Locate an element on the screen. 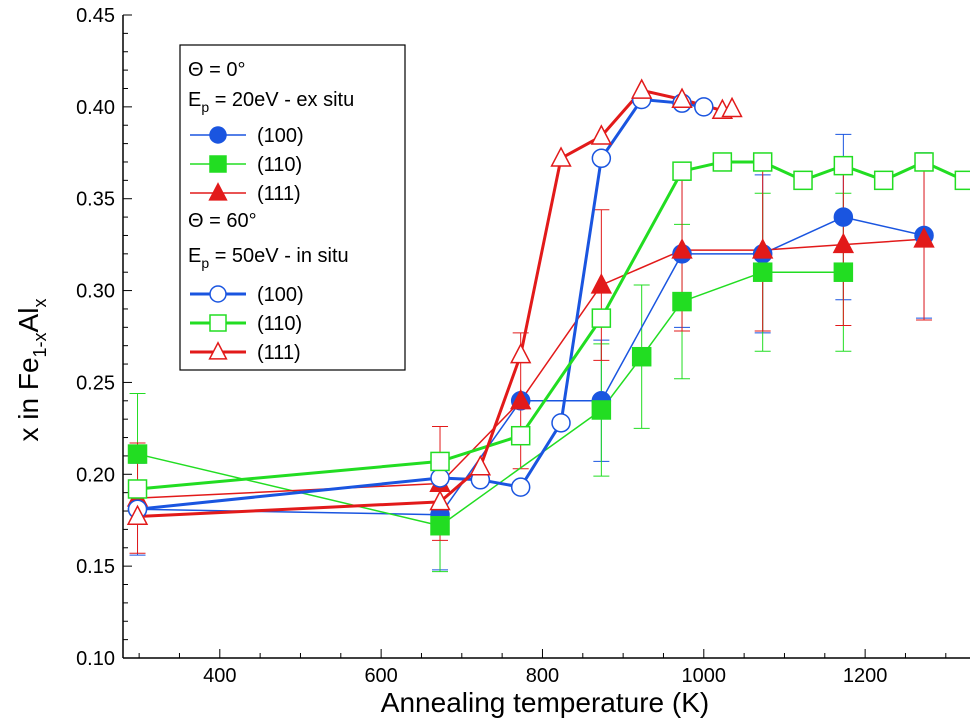 This screenshot has height=725, width=970. legend-group1-line1: Θ = 0° is located at coordinates (216, 70).